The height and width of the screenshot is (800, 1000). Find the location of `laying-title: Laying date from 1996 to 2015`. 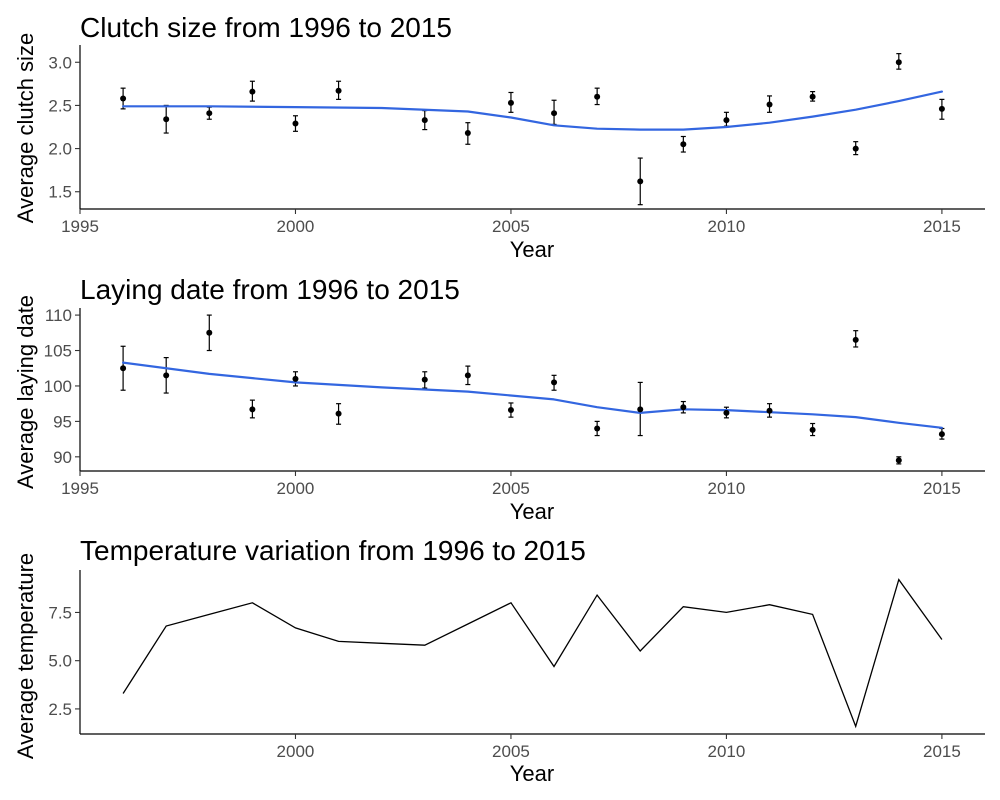

laying-title: Laying date from 1996 to 2015 is located at coordinates (270, 289).